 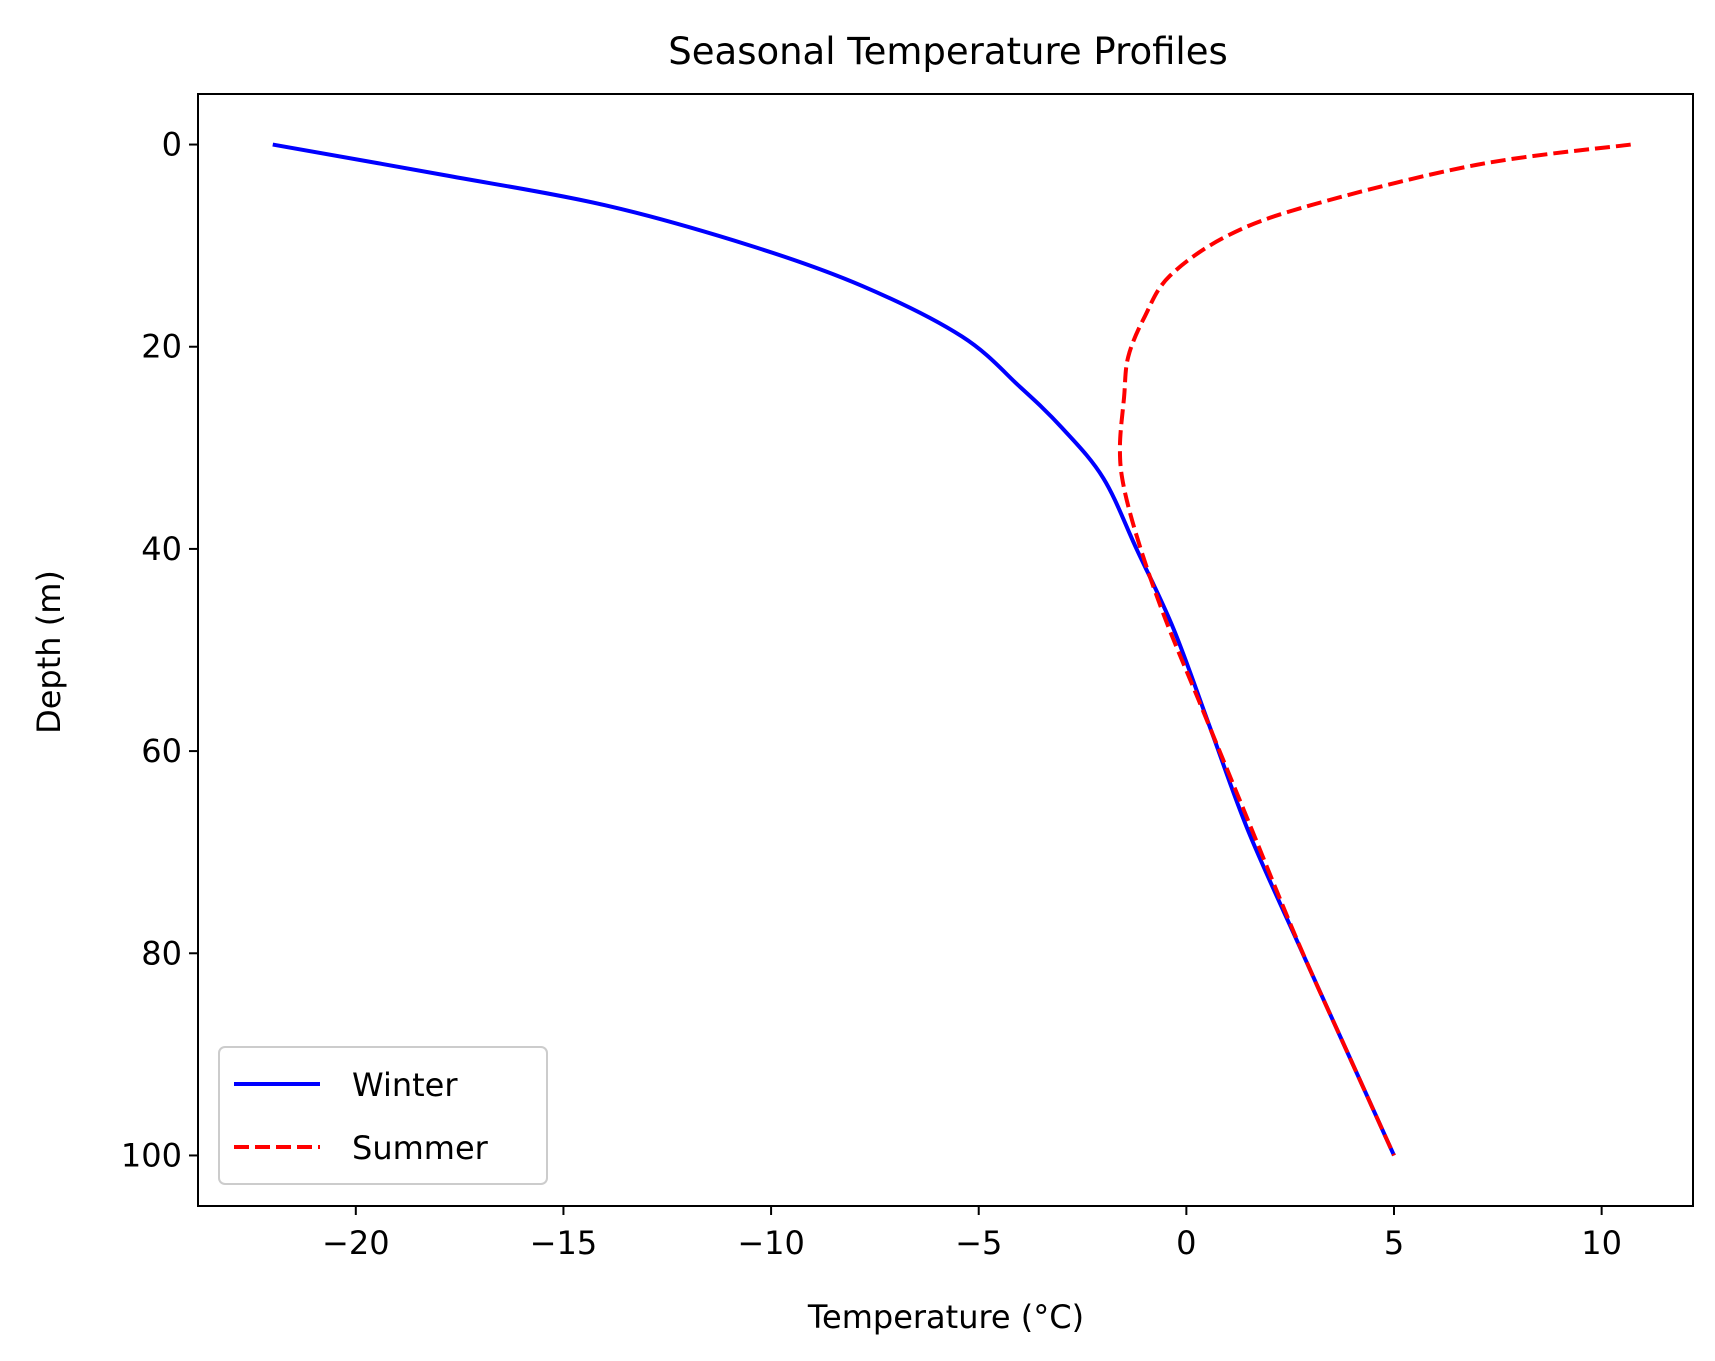 What do you see at coordinates (1601, 1243) in the screenshot?
I see `x-tick-label: 10` at bounding box center [1601, 1243].